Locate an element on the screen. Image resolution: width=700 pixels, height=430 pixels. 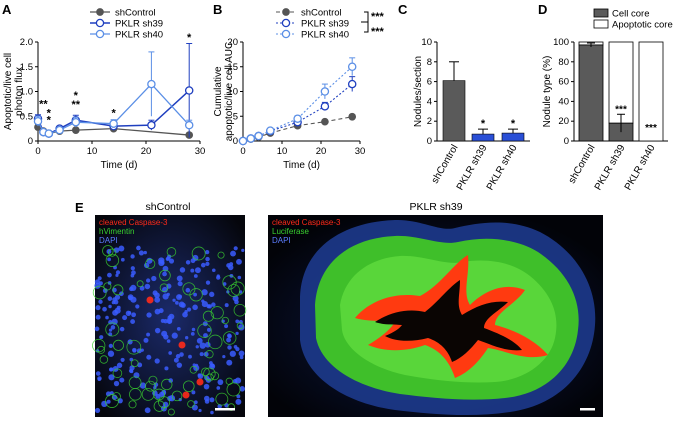
chart-b-legend-label: PKLR sh40 is located at coordinates (325, 35).